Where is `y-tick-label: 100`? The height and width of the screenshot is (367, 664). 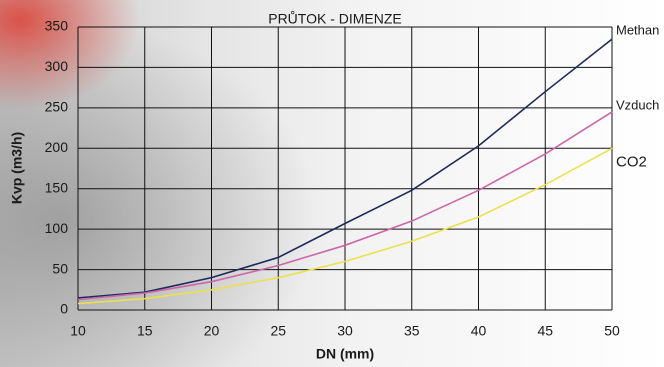
y-tick-label: 100 is located at coordinates (57, 228).